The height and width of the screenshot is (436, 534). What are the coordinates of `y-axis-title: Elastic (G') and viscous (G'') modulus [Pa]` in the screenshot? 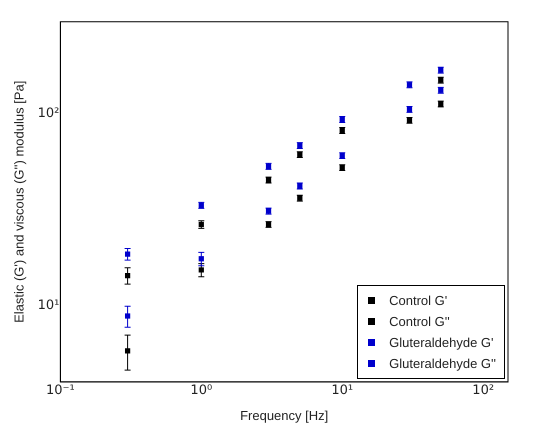 It's located at (18, 201).